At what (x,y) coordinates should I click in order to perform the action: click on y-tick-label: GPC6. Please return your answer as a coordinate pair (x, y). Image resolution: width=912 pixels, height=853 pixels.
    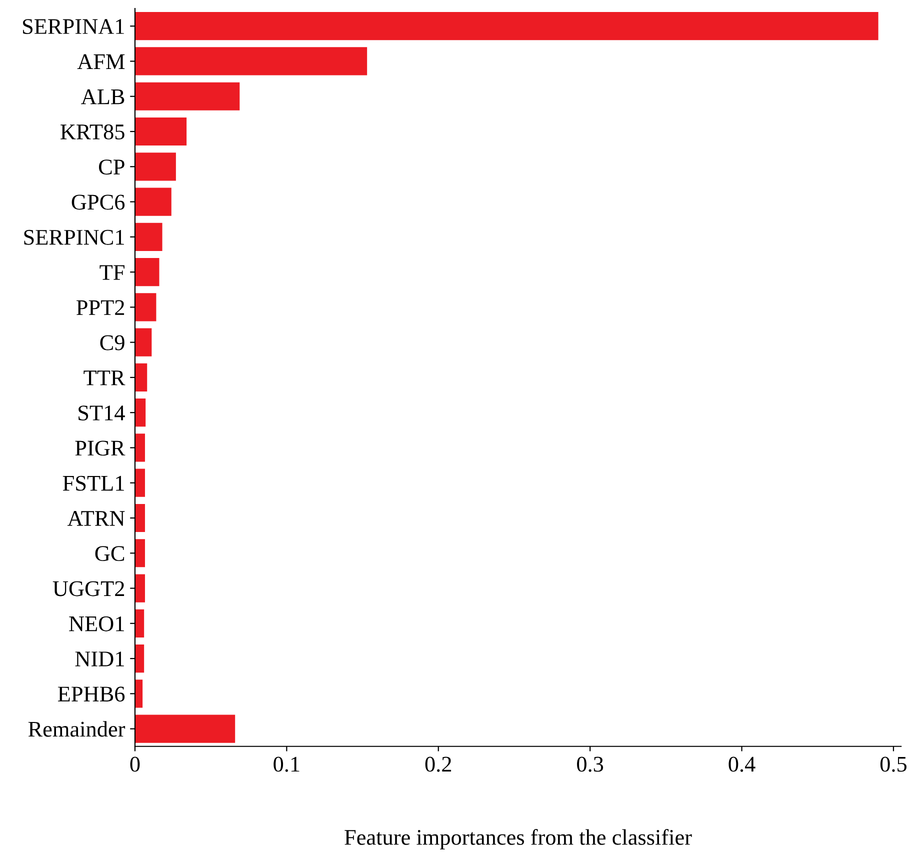
    Looking at the image, I should click on (98, 202).